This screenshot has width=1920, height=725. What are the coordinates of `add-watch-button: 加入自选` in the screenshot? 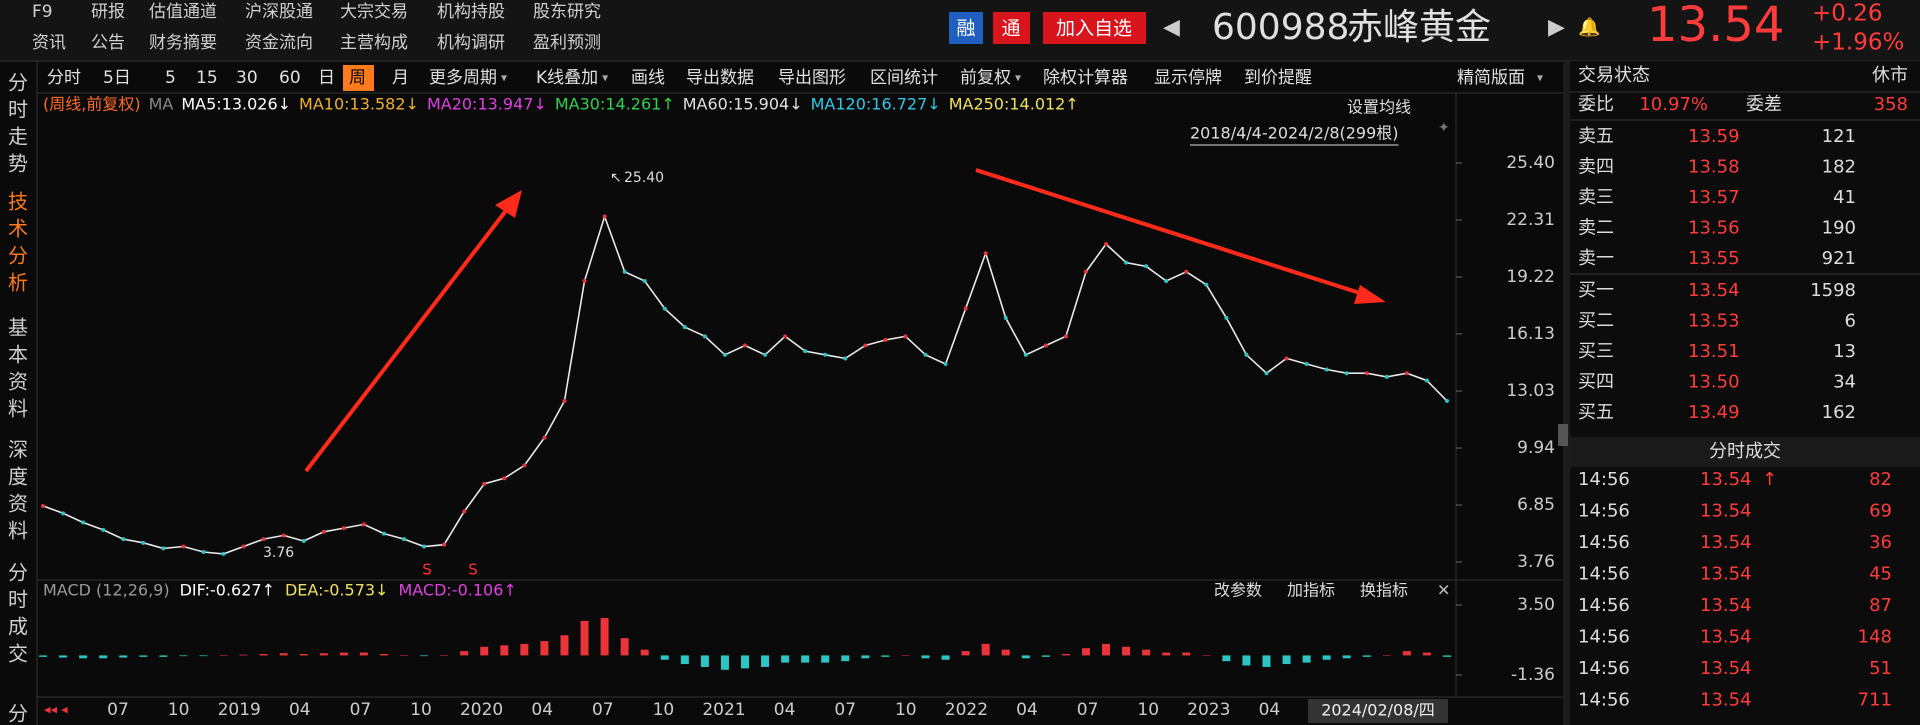 It's located at (1094, 29).